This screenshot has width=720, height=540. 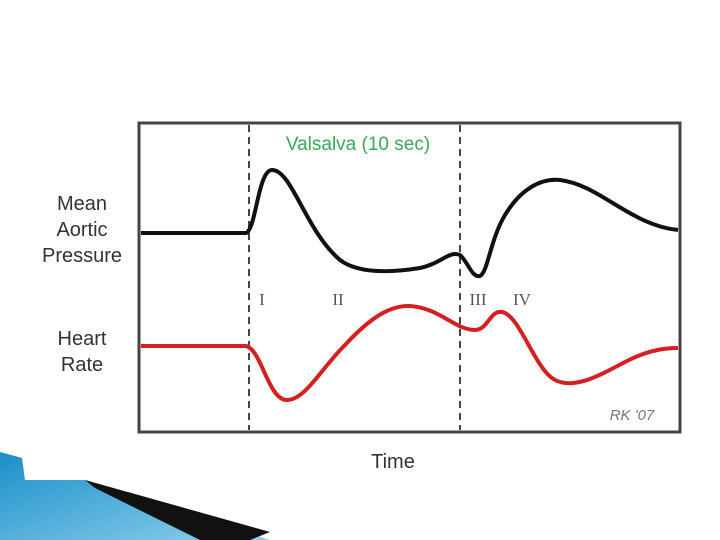 What do you see at coordinates (410, 353) in the screenshot?
I see `heart-rate-curve` at bounding box center [410, 353].